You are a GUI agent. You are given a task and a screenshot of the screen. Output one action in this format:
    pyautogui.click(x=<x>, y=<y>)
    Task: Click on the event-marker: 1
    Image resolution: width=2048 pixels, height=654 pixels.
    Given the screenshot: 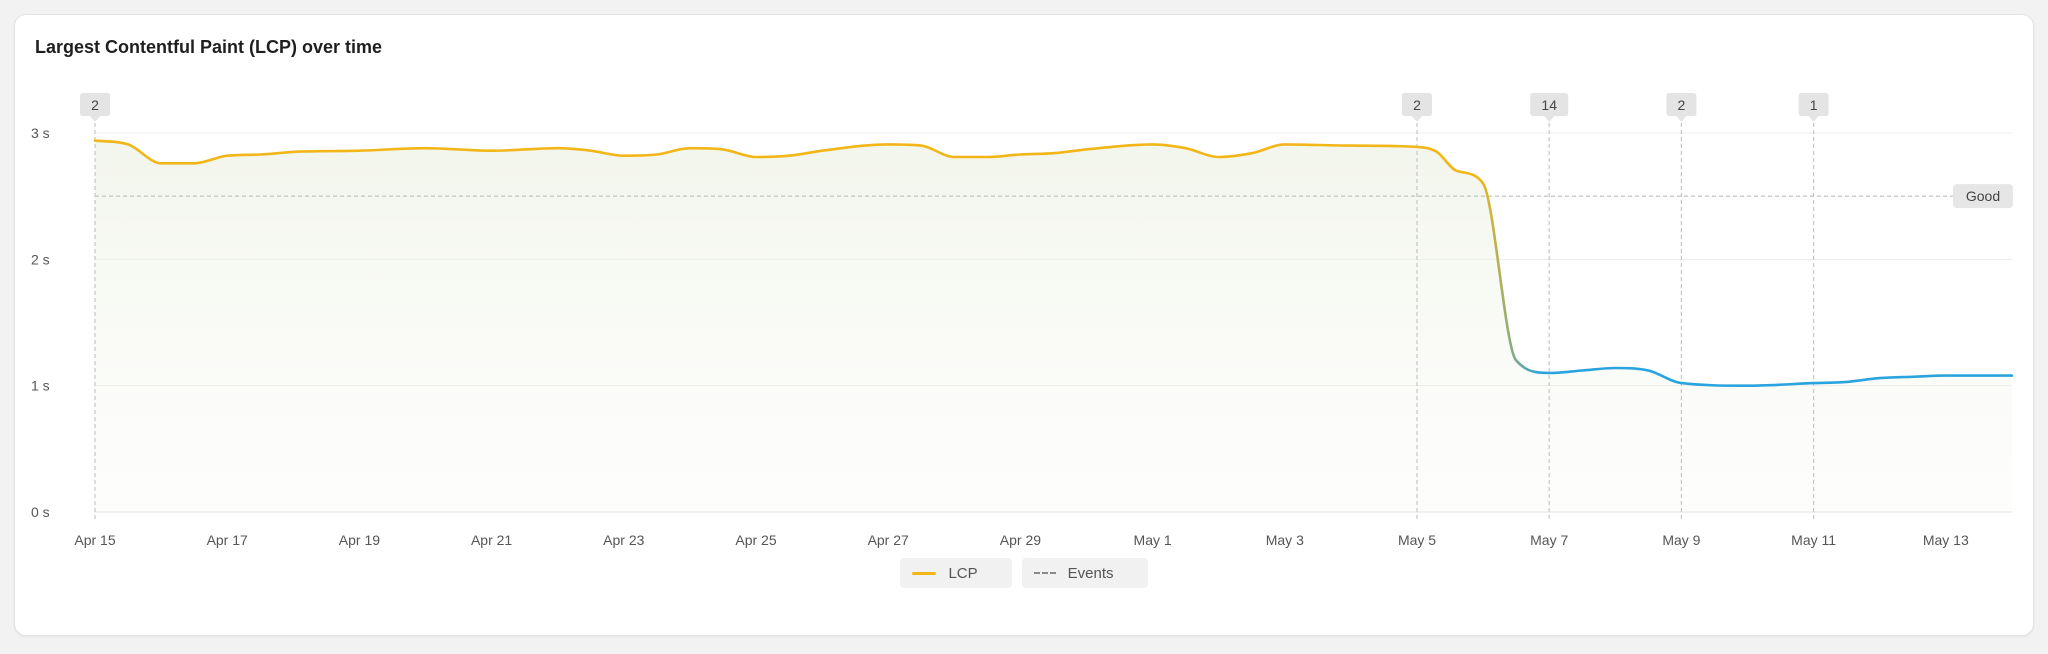 What is the action you would take?
    pyautogui.click(x=1813, y=306)
    